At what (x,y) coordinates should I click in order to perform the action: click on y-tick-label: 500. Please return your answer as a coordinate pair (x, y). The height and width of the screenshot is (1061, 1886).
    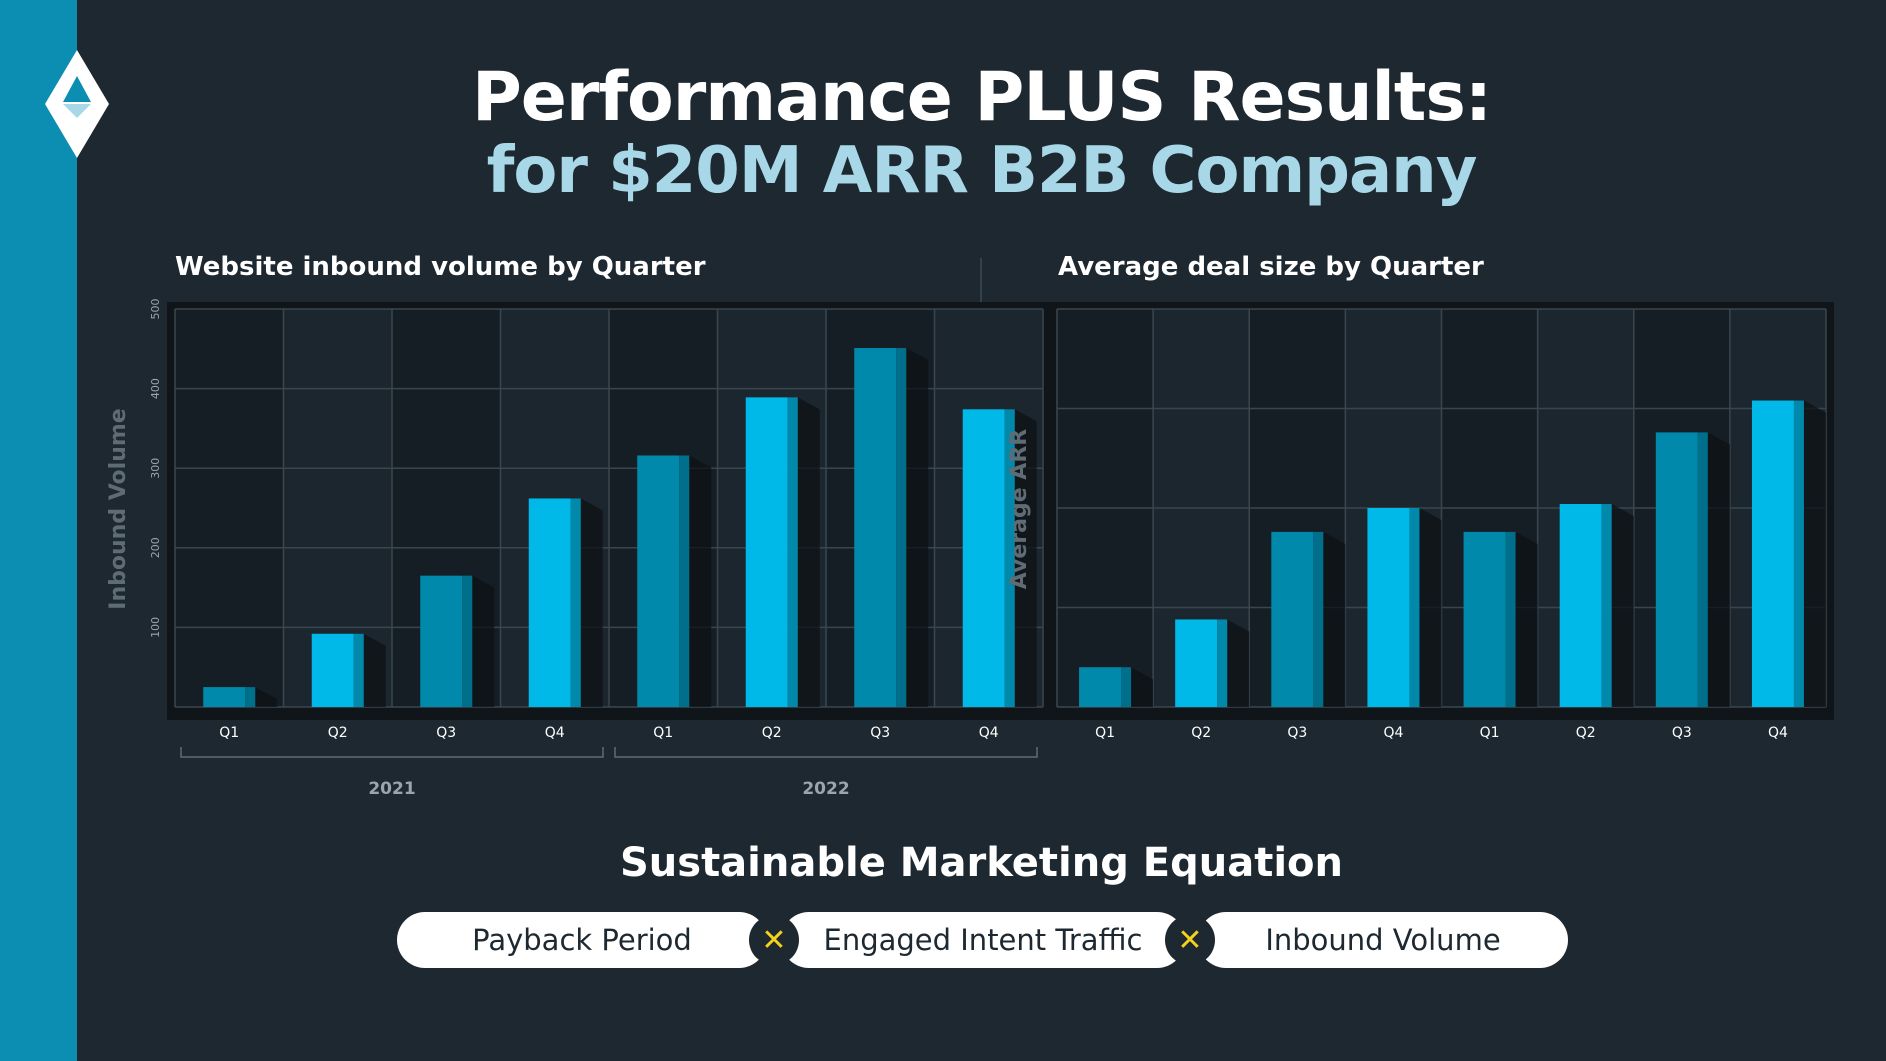
    Looking at the image, I should click on (155, 309).